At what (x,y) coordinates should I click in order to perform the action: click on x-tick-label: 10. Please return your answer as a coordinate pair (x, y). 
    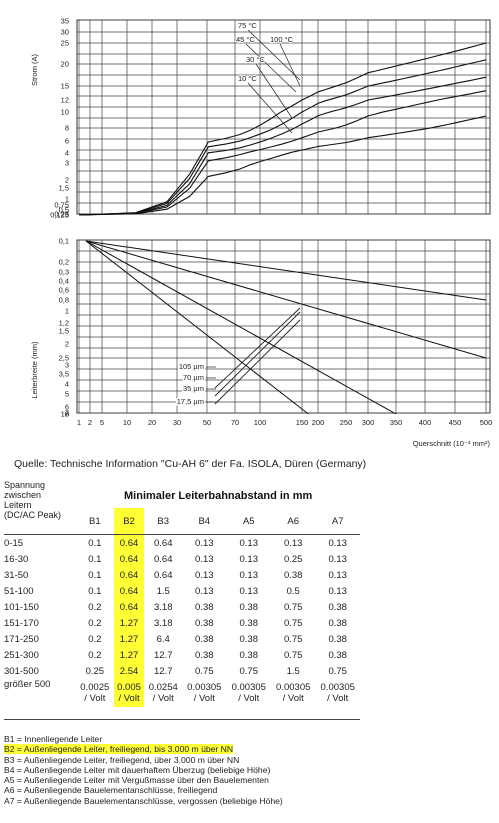
    Looking at the image, I should click on (127, 422).